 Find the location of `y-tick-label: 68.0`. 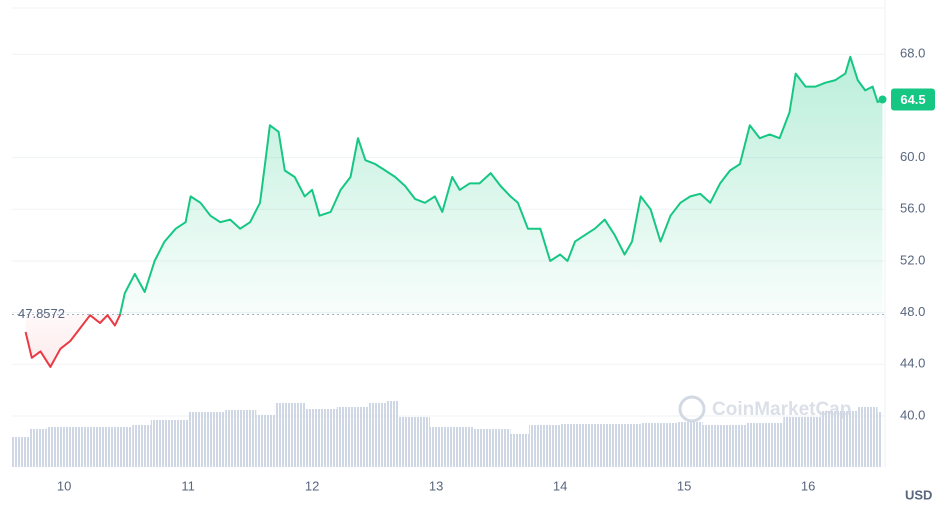

y-tick-label: 68.0 is located at coordinates (912, 53).